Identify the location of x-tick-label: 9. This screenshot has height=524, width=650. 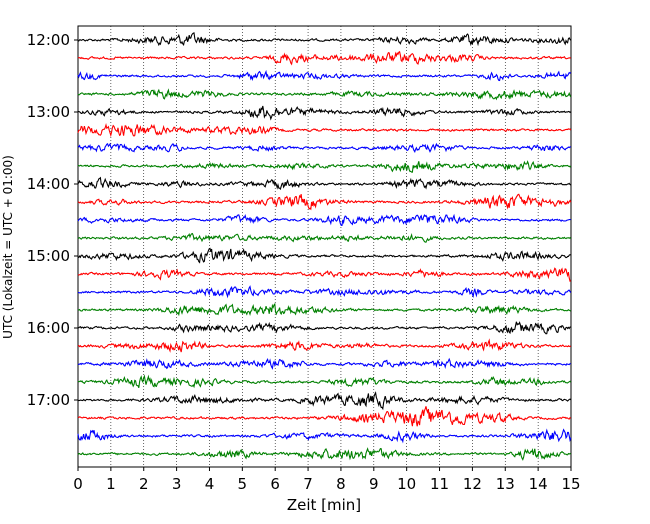
(374, 484).